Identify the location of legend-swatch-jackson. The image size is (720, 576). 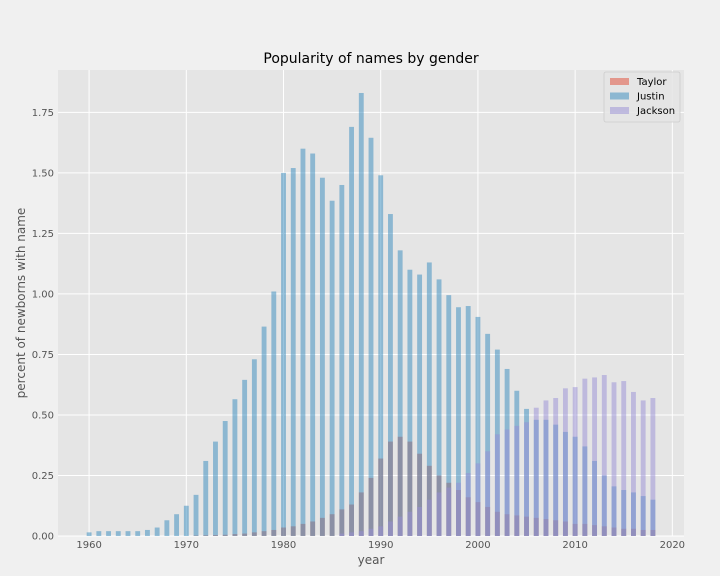
(619, 110).